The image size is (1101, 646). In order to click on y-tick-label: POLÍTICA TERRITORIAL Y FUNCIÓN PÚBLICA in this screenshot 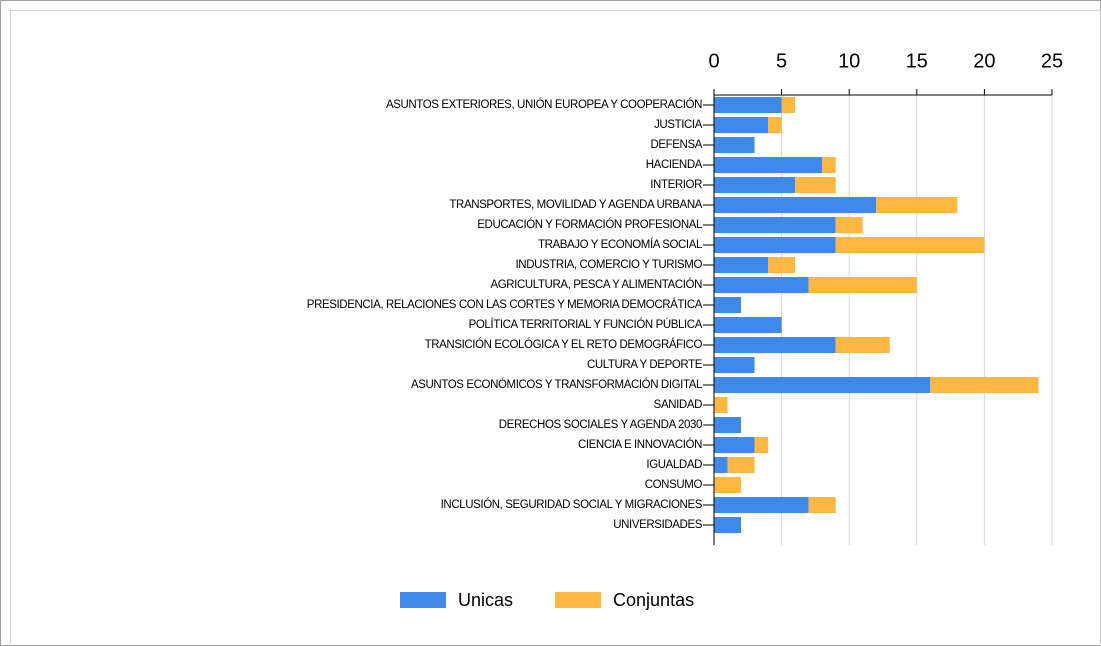, I will do `click(586, 324)`.